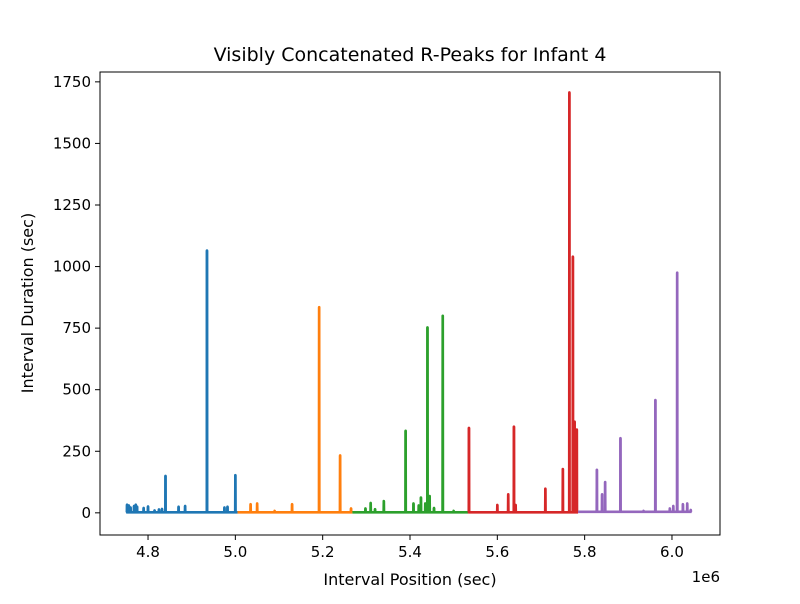  I want to click on y-tick-label: 250, so click(76, 451).